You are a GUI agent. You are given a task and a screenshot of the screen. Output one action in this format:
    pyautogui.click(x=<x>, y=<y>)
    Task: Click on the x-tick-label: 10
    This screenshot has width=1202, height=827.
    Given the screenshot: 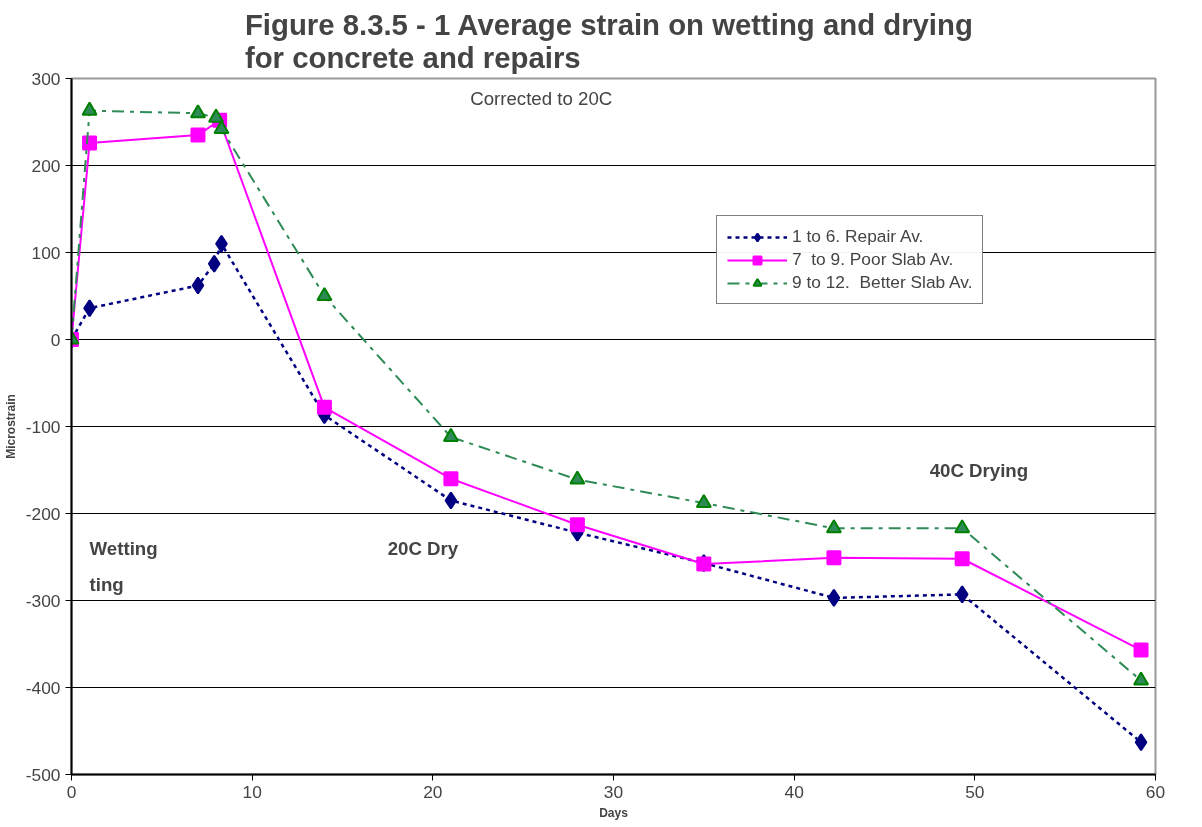 What is the action you would take?
    pyautogui.click(x=252, y=791)
    